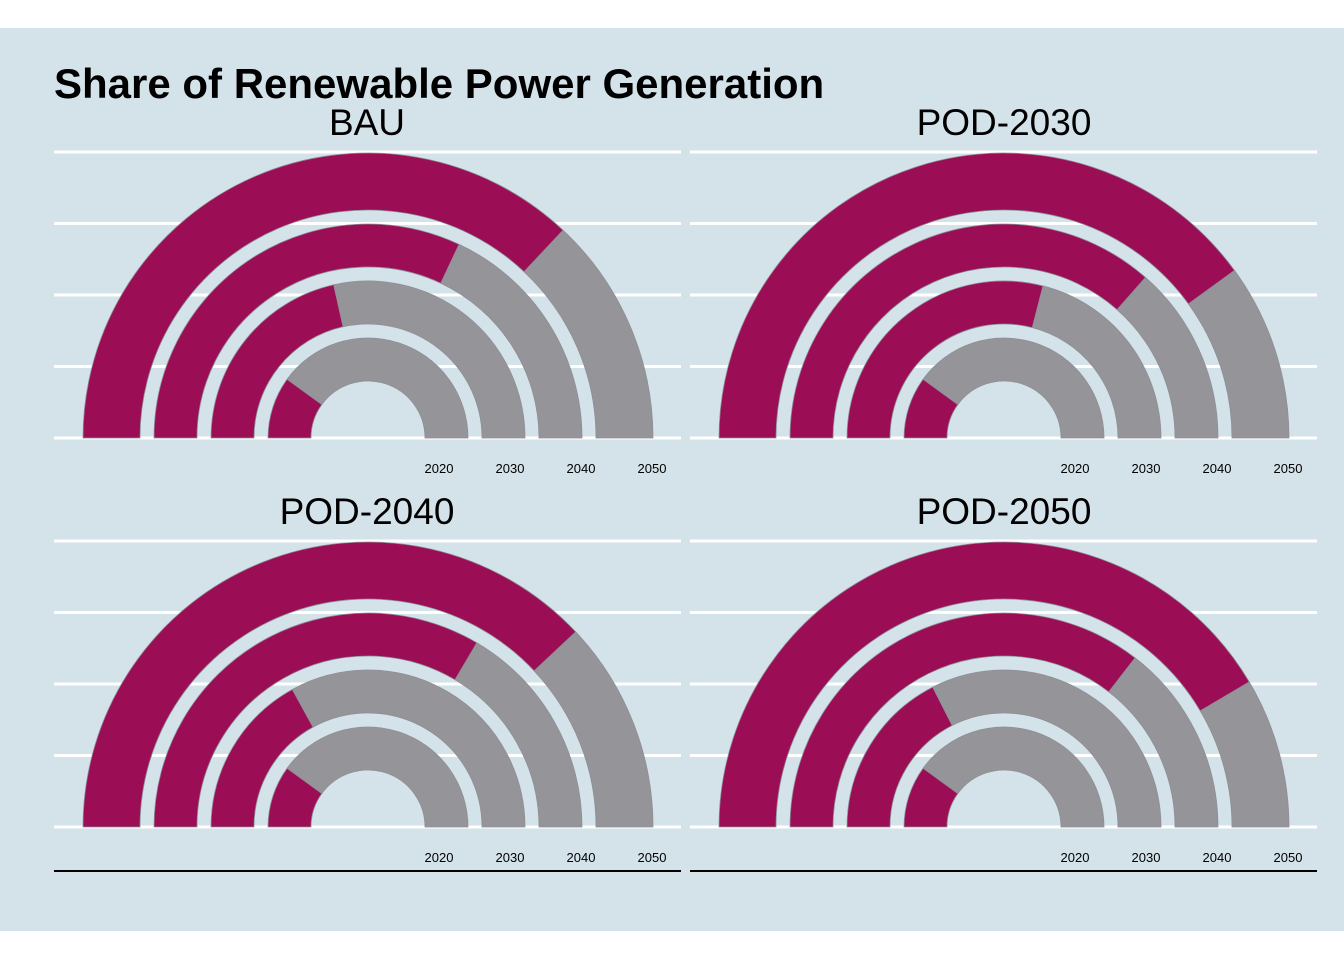 The width and height of the screenshot is (1344, 960). Describe the element at coordinates (439, 83) in the screenshot. I see `chart-title: Share of Renewable Power Generation` at that location.